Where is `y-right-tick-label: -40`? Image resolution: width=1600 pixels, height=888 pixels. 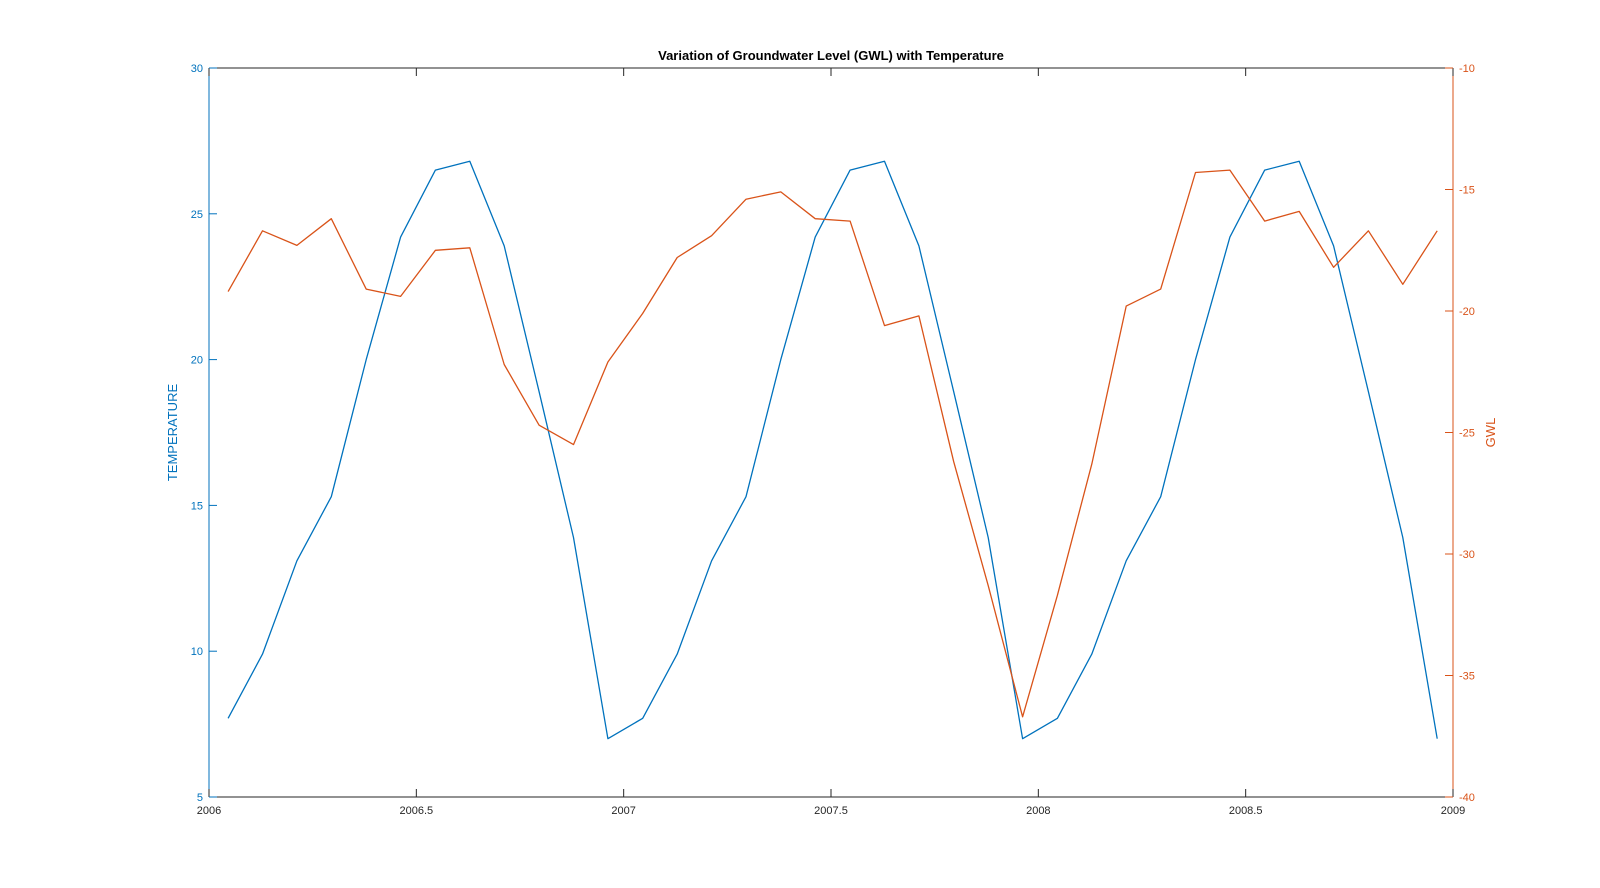 y-right-tick-label: -40 is located at coordinates (1467, 798).